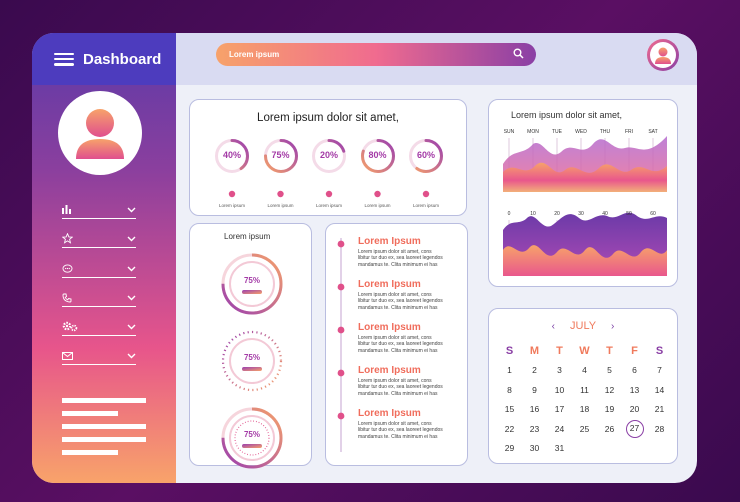  I want to click on calendar-day: 22, so click(509, 428).